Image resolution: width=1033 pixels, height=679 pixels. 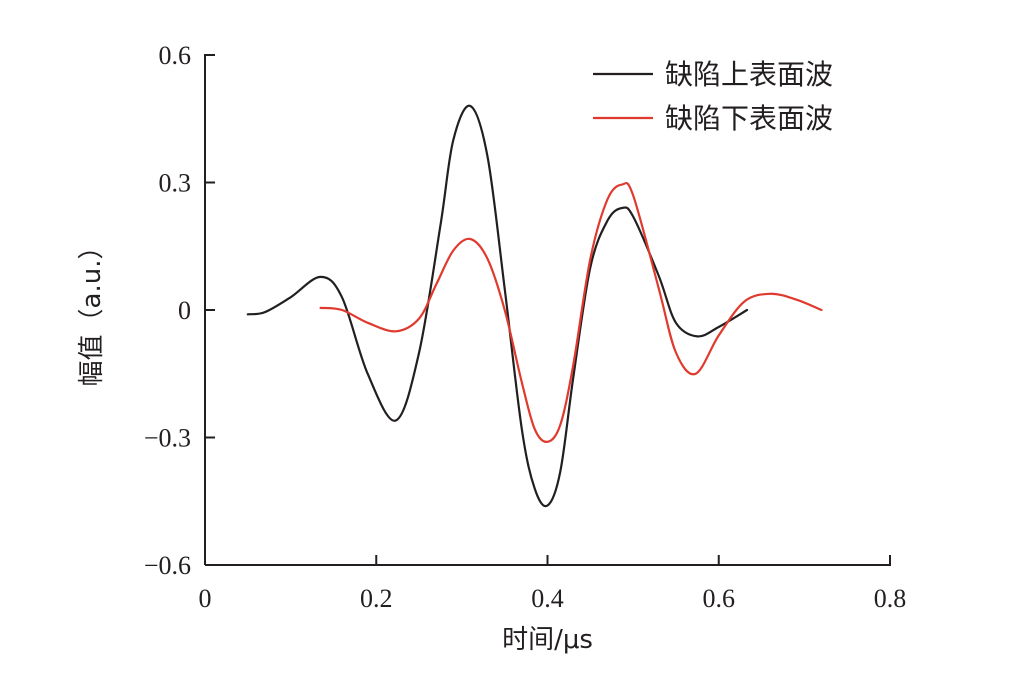 I want to click on y-axis-title: 幅值（a.u.）, so click(x=92, y=310).